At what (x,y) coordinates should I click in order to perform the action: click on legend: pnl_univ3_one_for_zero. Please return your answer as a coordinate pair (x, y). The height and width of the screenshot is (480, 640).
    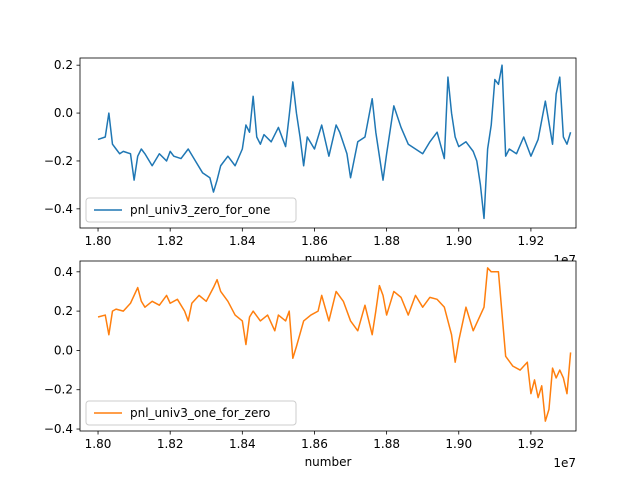
    Looking at the image, I should click on (191, 413).